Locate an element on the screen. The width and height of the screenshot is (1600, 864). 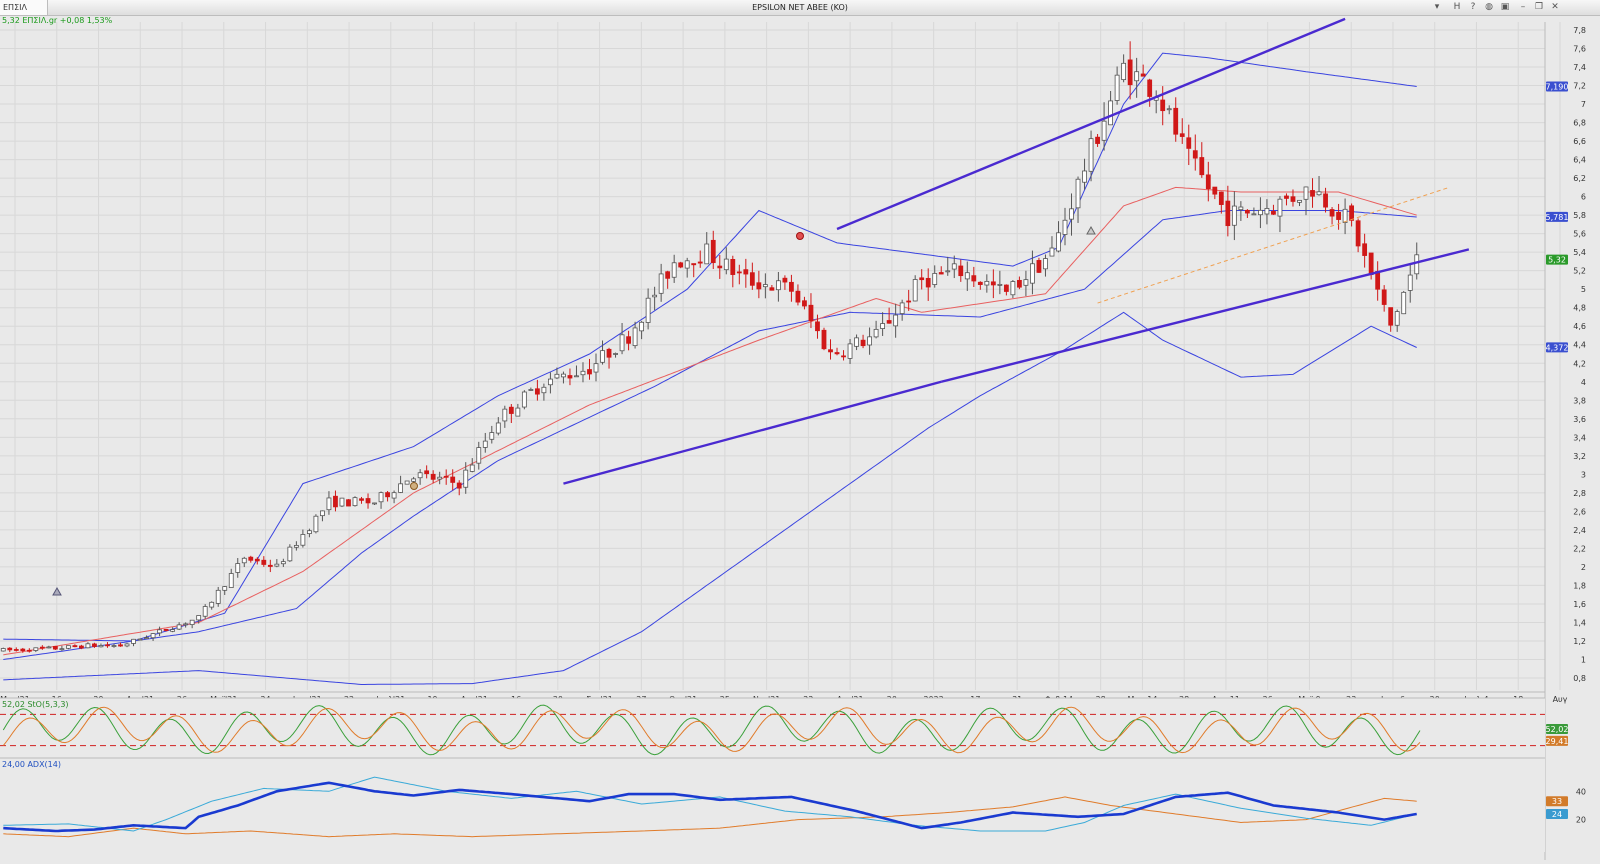
restore-icon: ❐ is located at coordinates (1539, 7).